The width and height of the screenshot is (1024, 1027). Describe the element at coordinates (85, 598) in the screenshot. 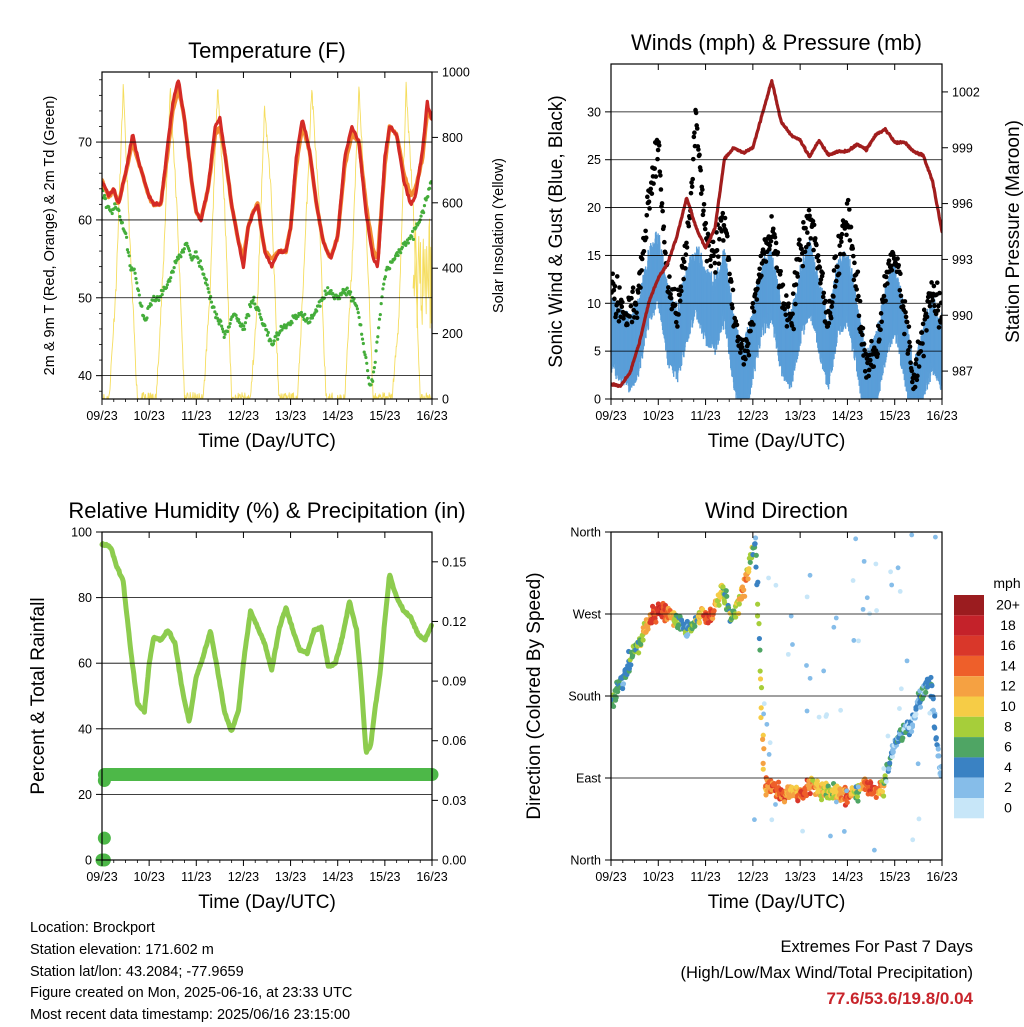

I see `y-tick-label: 80` at that location.